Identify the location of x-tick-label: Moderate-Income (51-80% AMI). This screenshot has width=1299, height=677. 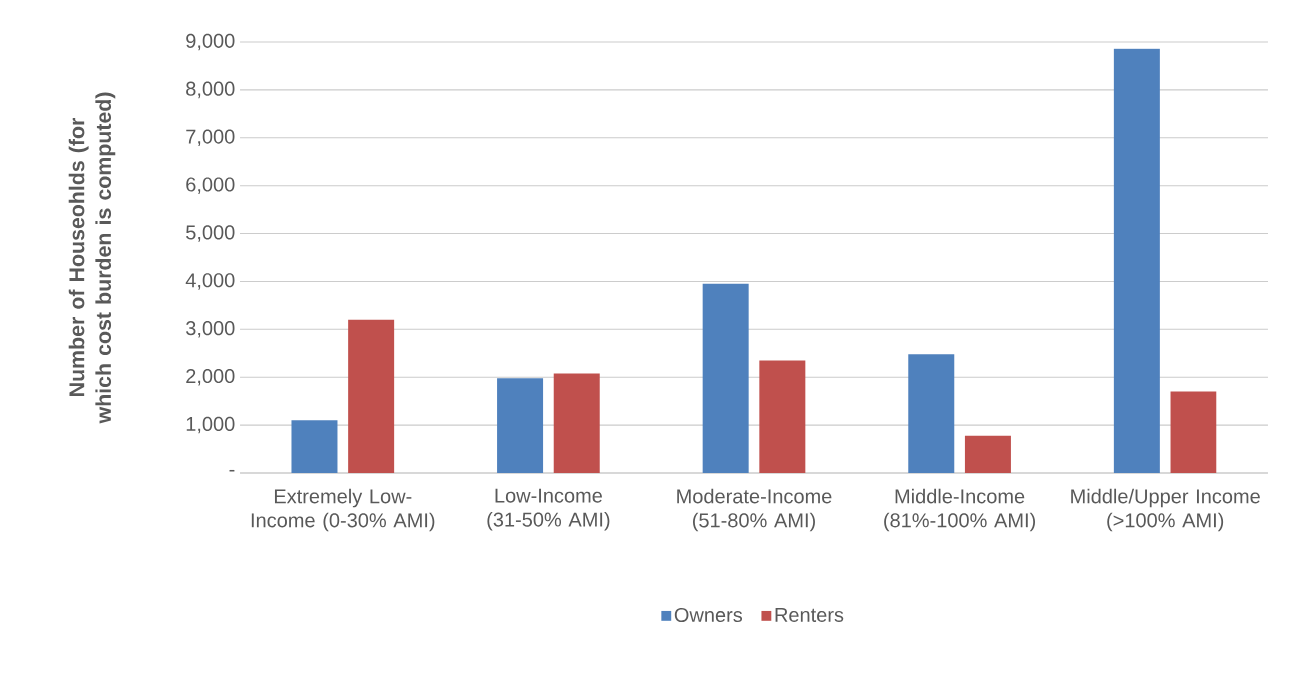
(754, 510).